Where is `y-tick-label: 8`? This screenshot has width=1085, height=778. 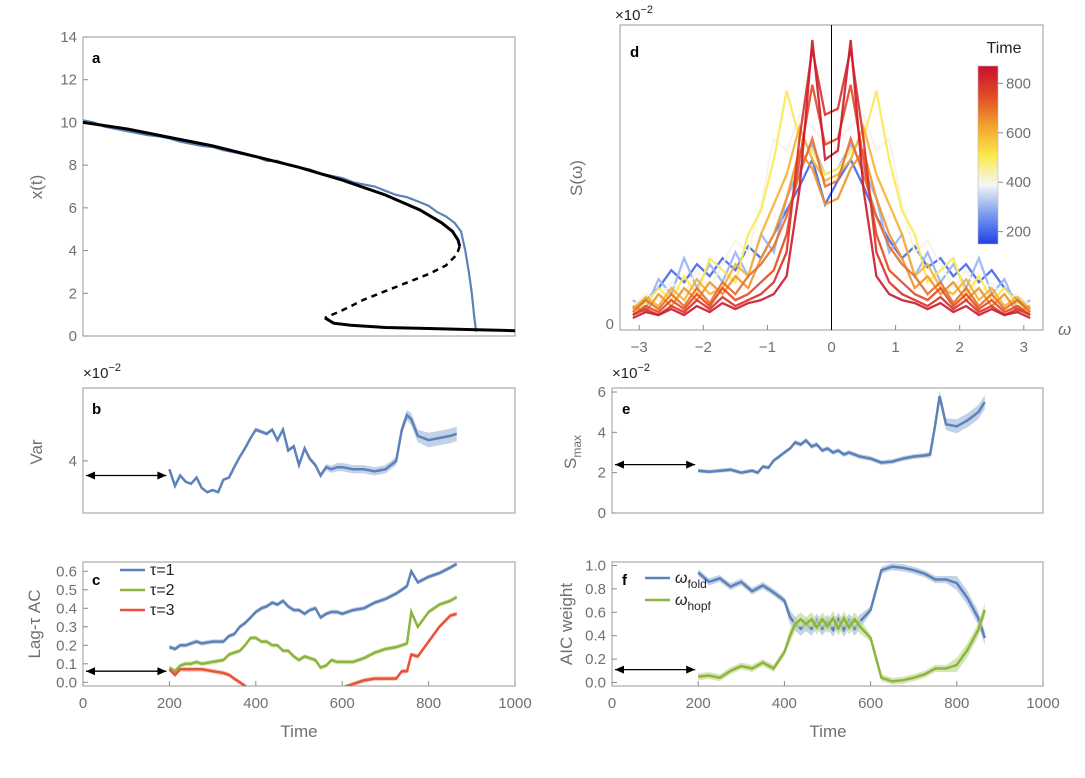 y-tick-label: 8 is located at coordinates (73, 165).